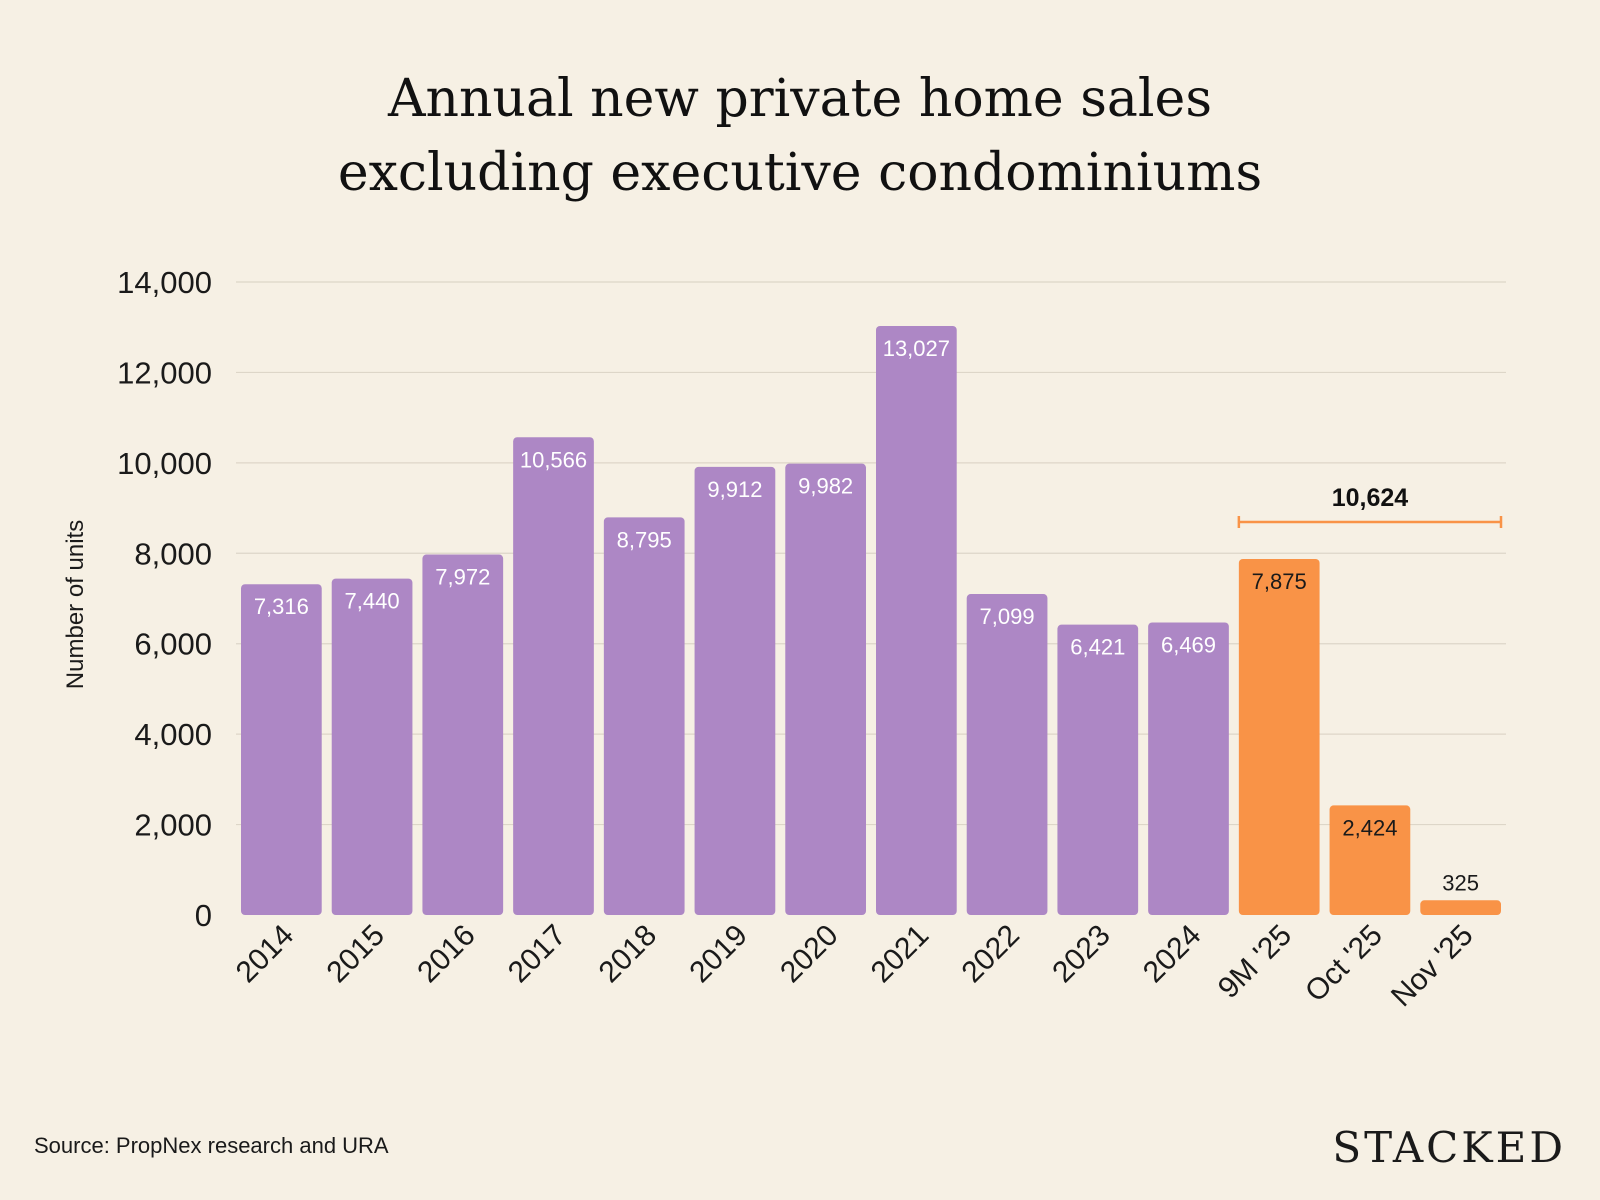  Describe the element at coordinates (372, 746) in the screenshot. I see `bar-2015` at that location.